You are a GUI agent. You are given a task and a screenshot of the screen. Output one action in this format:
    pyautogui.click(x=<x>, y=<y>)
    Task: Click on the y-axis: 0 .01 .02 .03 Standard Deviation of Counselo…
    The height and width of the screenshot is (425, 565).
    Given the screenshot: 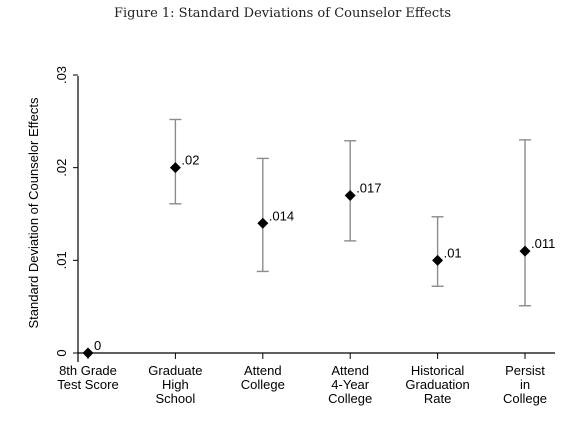 What is the action you would take?
    pyautogui.click(x=52, y=214)
    